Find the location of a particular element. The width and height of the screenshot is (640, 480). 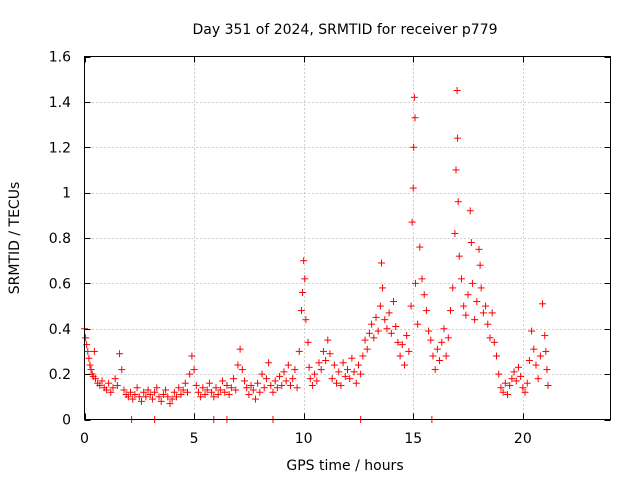

y-tick-label: 0.8 is located at coordinates (60, 239).